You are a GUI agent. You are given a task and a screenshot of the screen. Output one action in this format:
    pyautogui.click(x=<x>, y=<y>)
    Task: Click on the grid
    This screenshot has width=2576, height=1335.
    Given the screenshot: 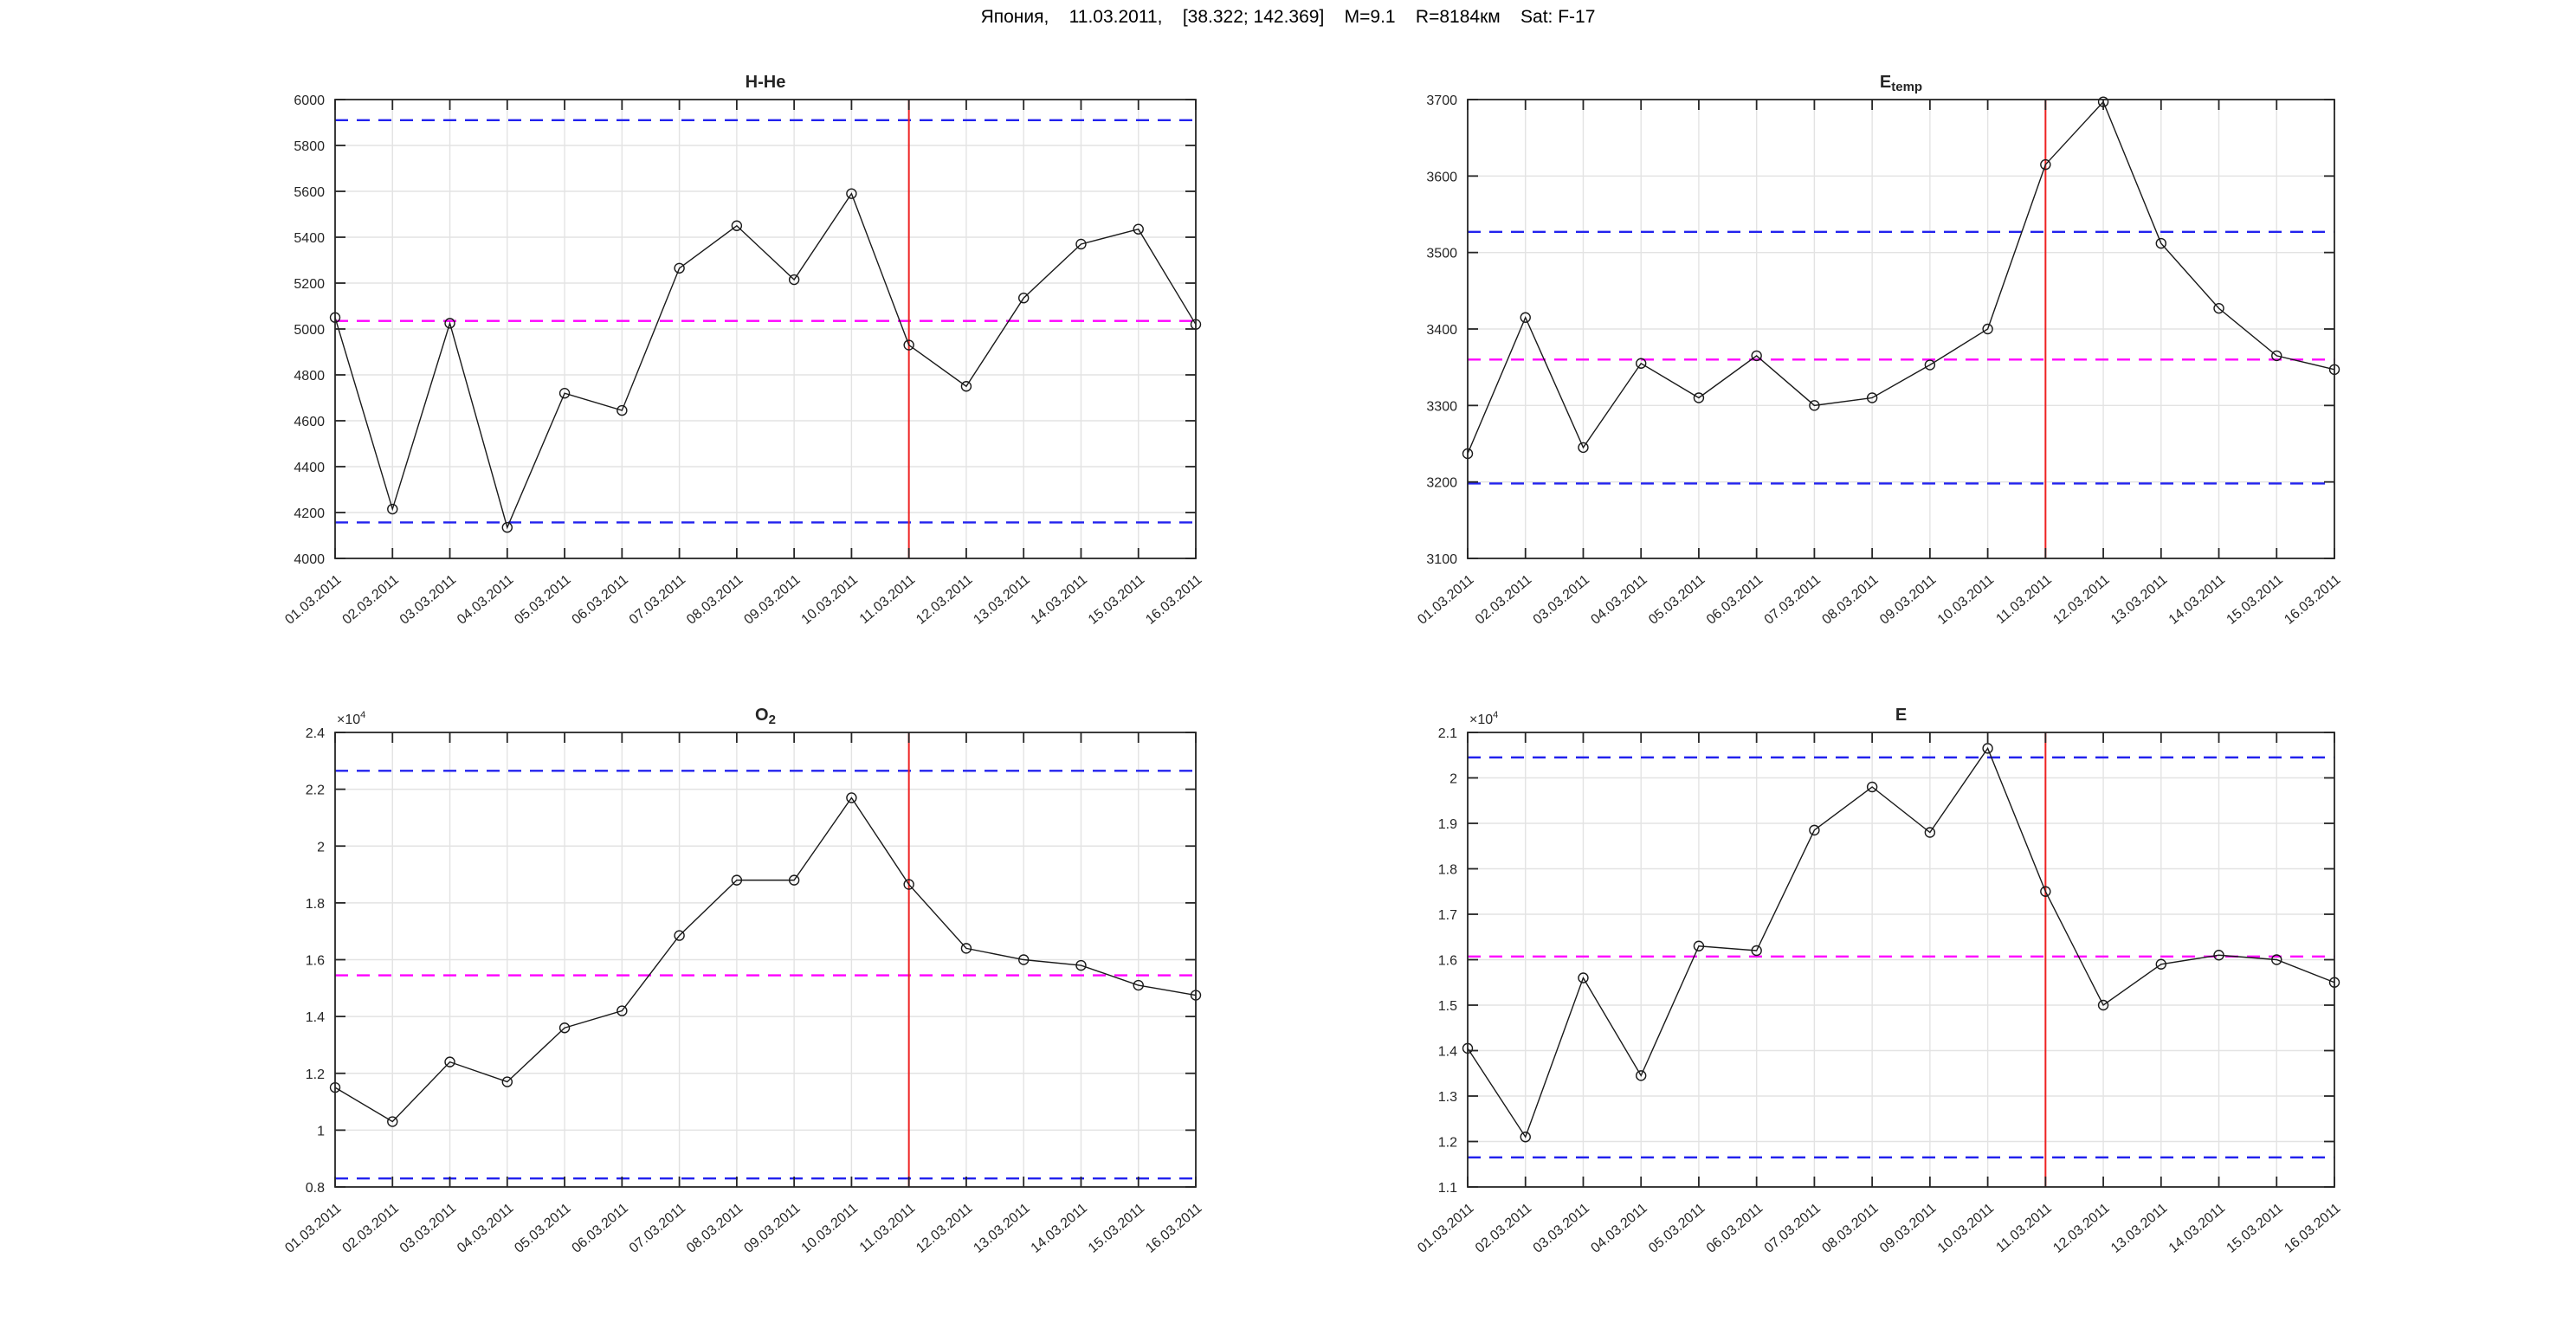 What is the action you would take?
    pyautogui.click(x=1901, y=960)
    